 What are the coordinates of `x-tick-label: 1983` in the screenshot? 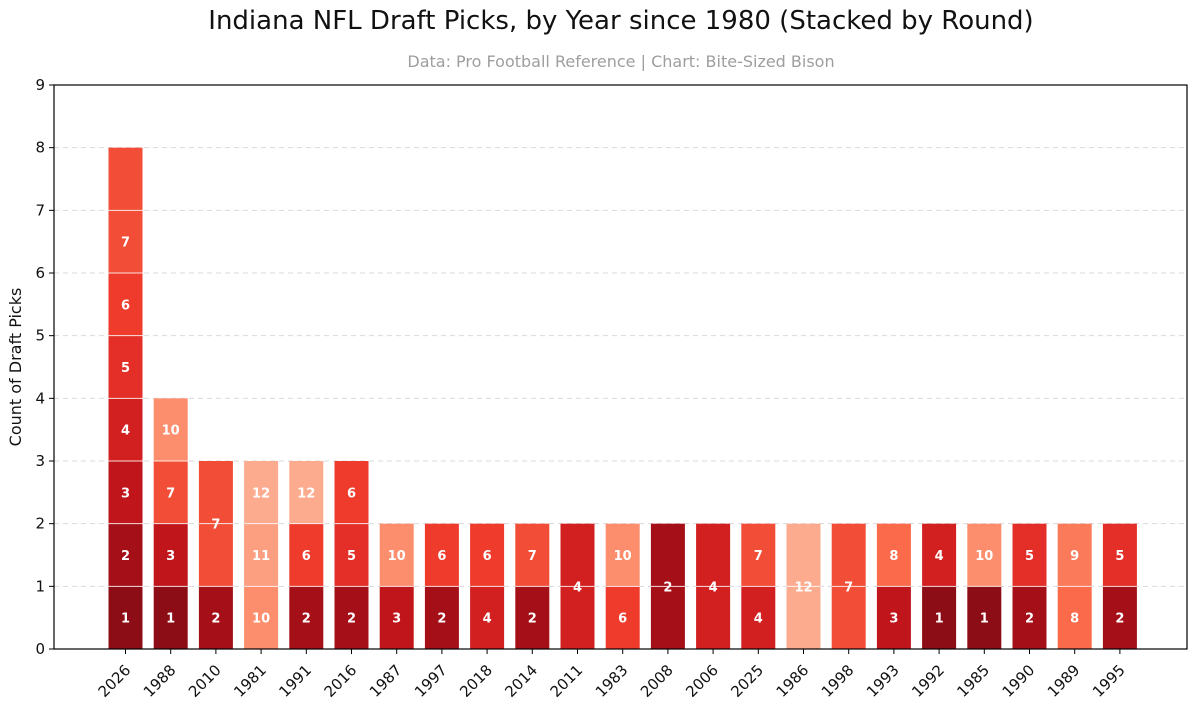 It's located at (612, 681).